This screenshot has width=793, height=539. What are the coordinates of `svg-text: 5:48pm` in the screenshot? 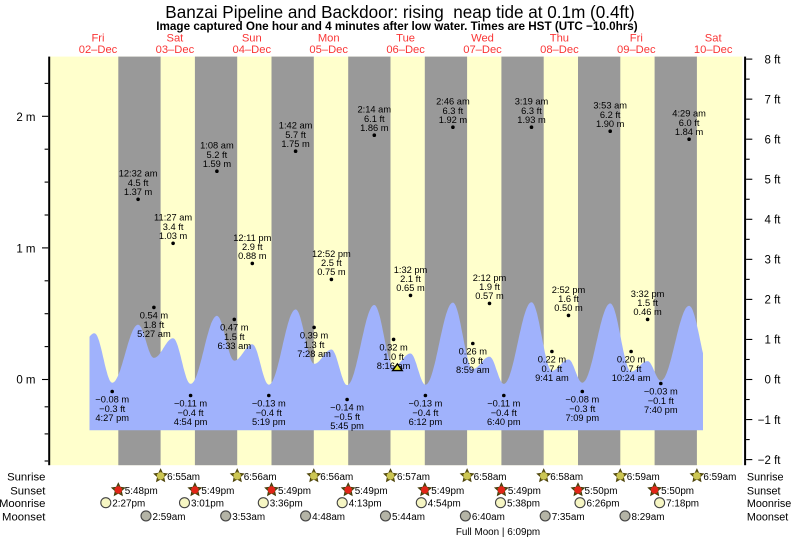 It's located at (141, 491).